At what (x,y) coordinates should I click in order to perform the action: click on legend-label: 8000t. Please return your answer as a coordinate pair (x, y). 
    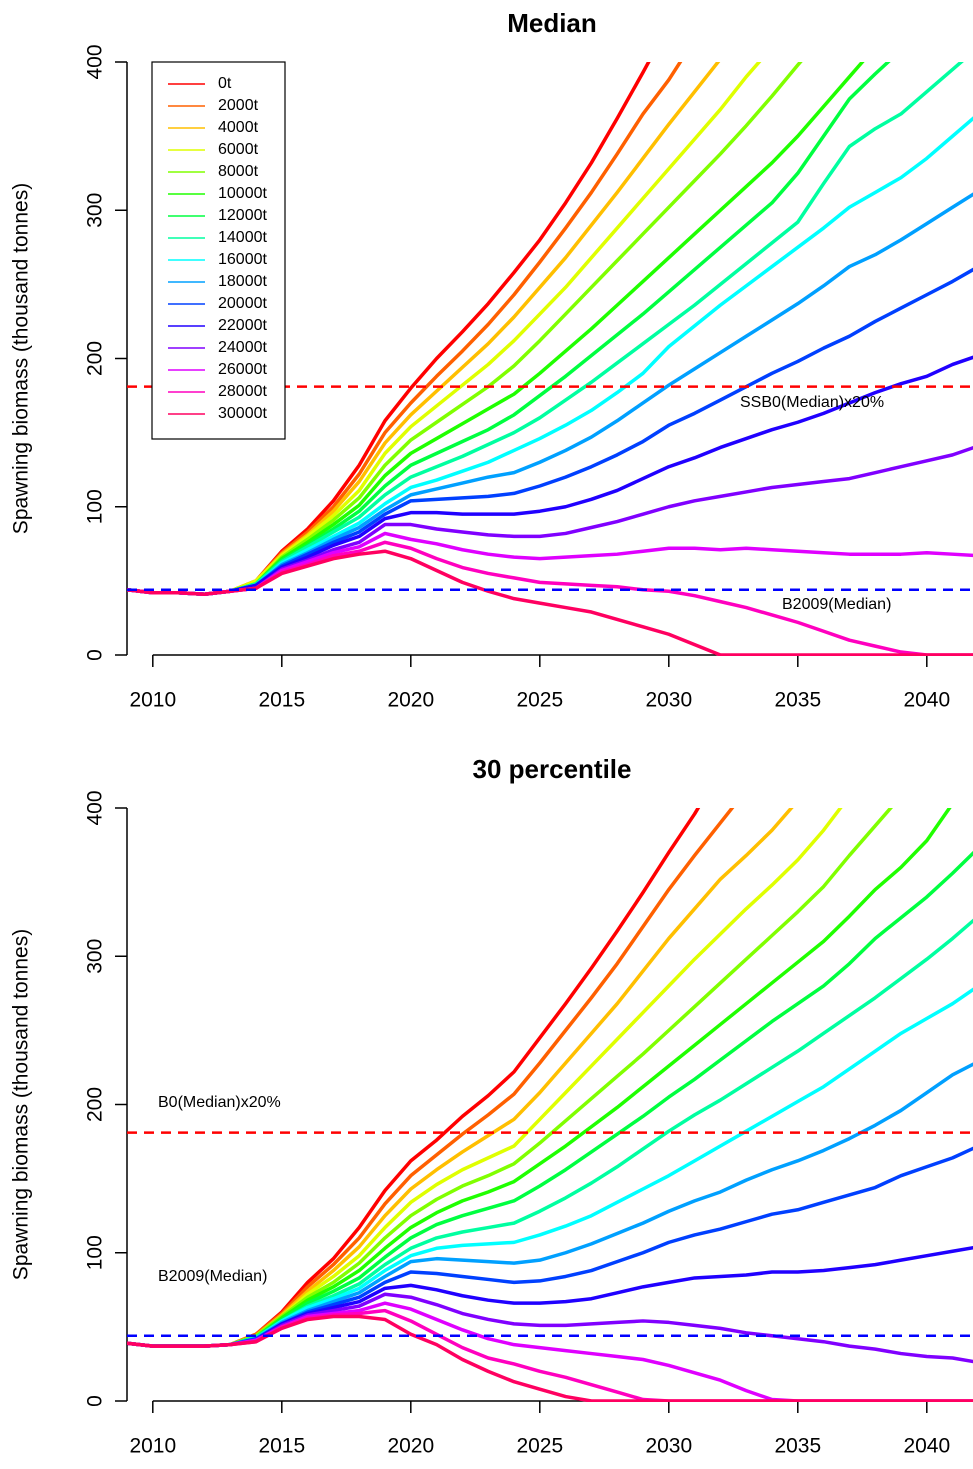
    Looking at the image, I should click on (238, 171).